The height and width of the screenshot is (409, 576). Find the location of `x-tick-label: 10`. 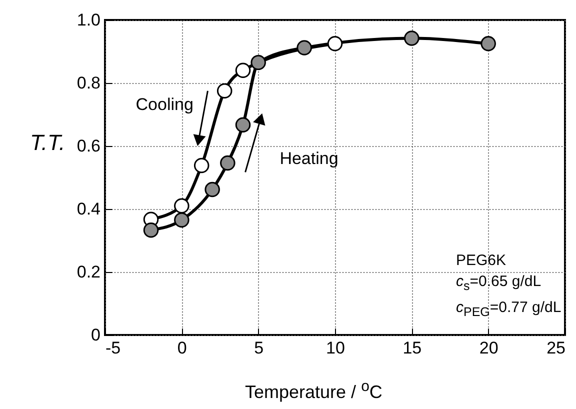

x-tick-label: 10 is located at coordinates (335, 348).